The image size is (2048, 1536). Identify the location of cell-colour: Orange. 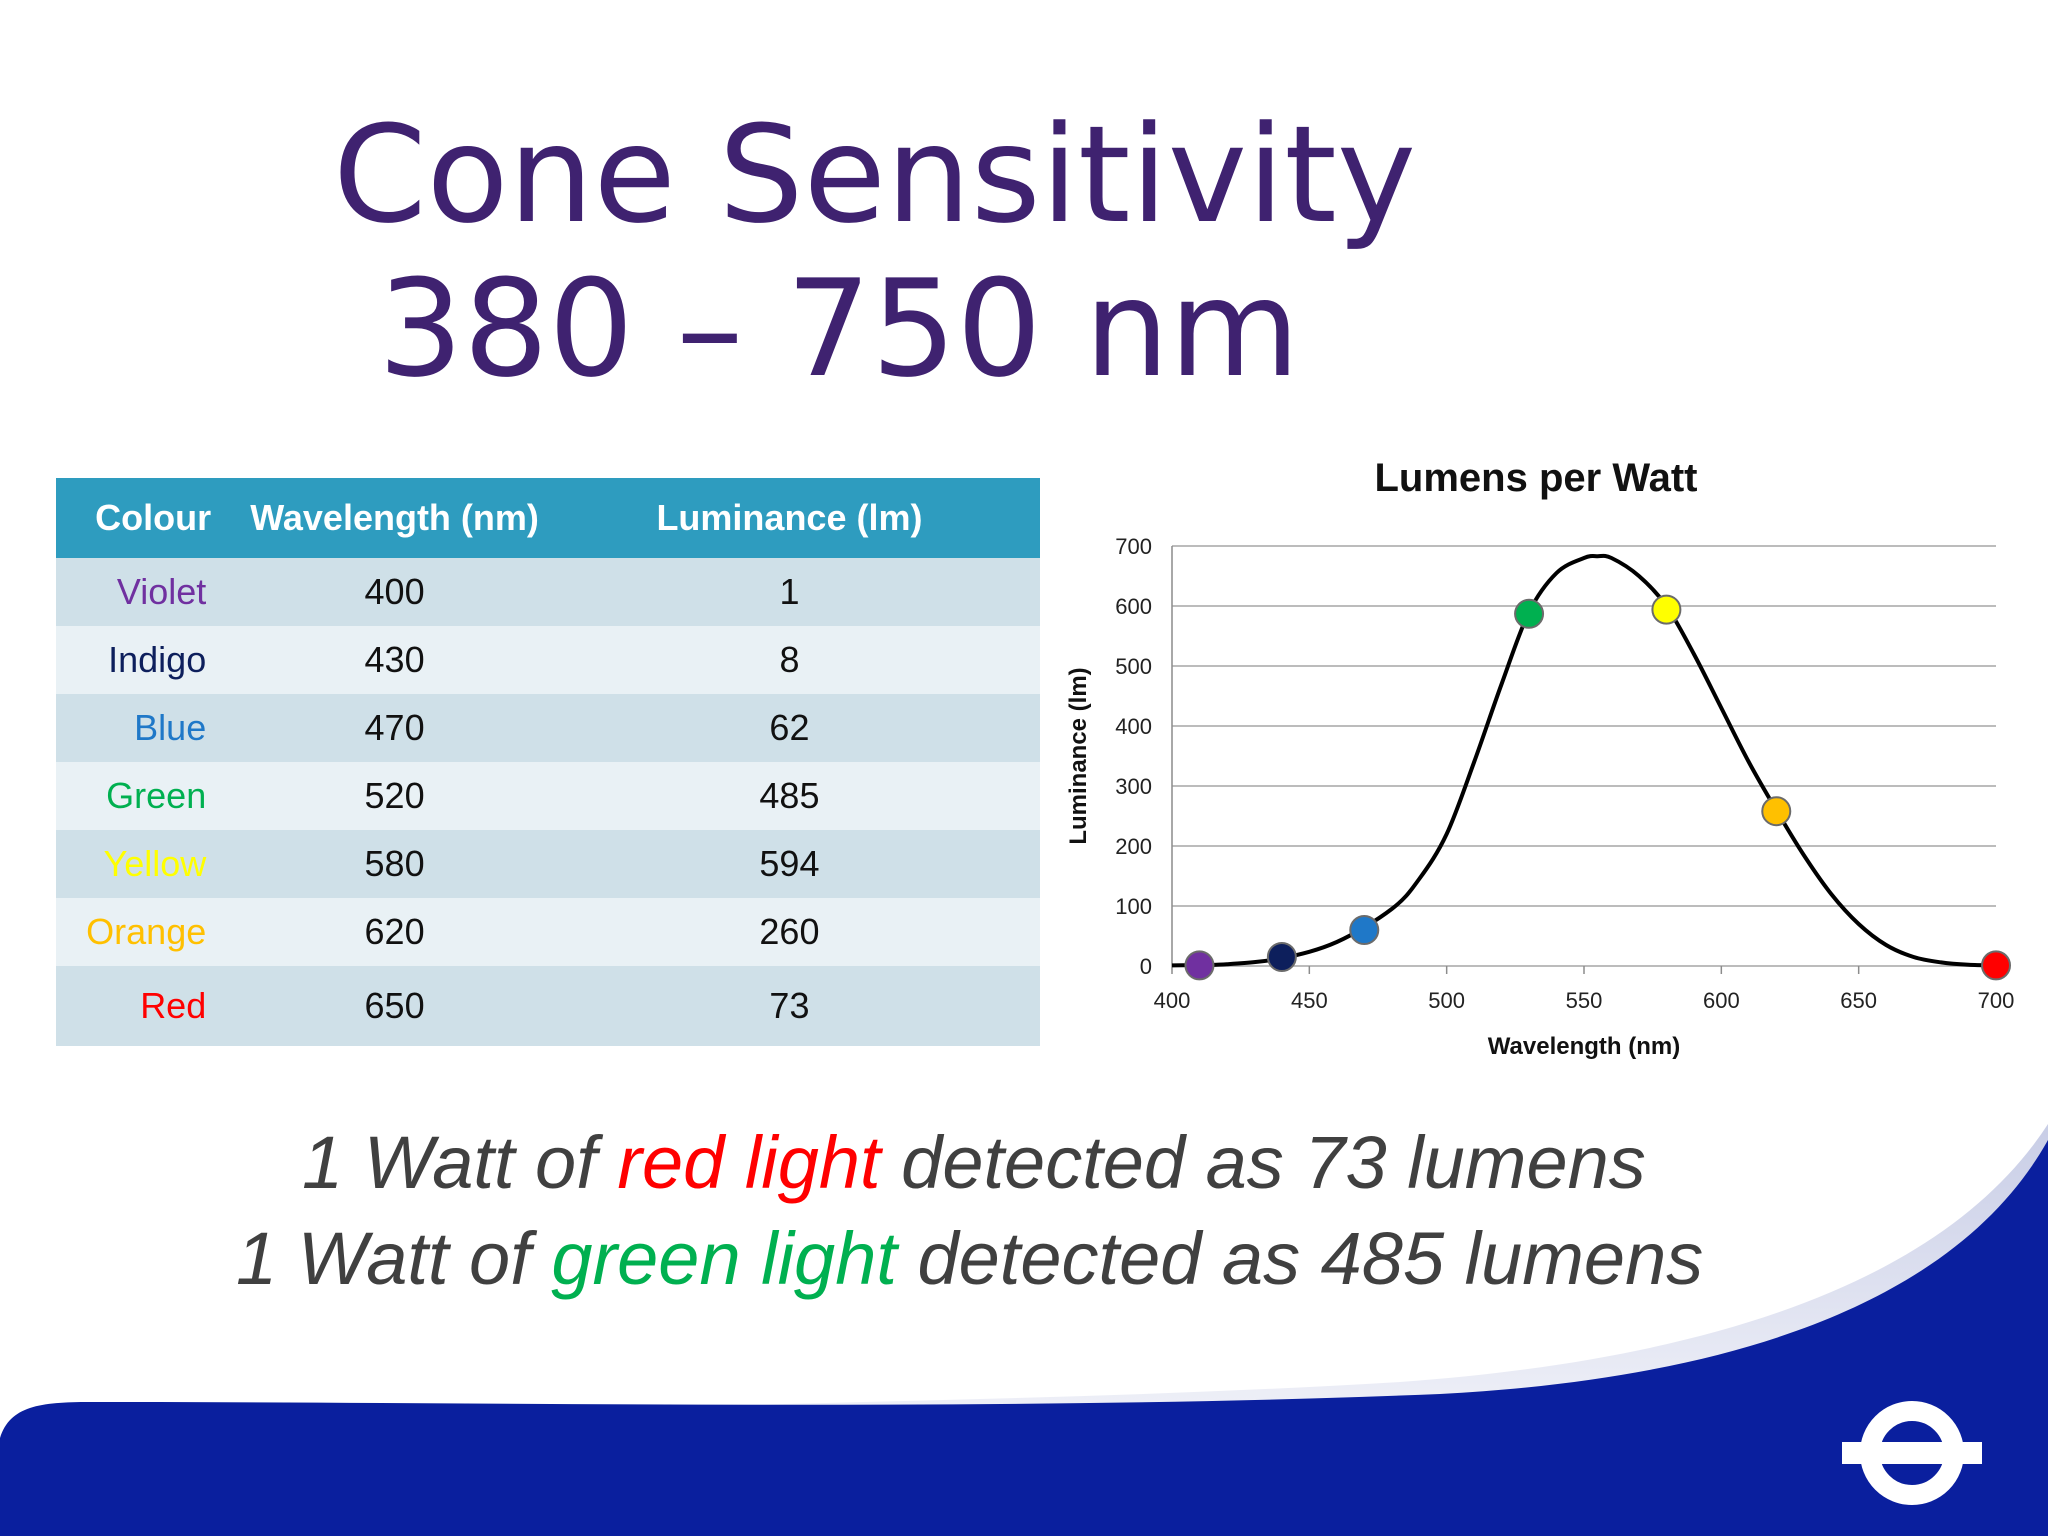
(153, 932).